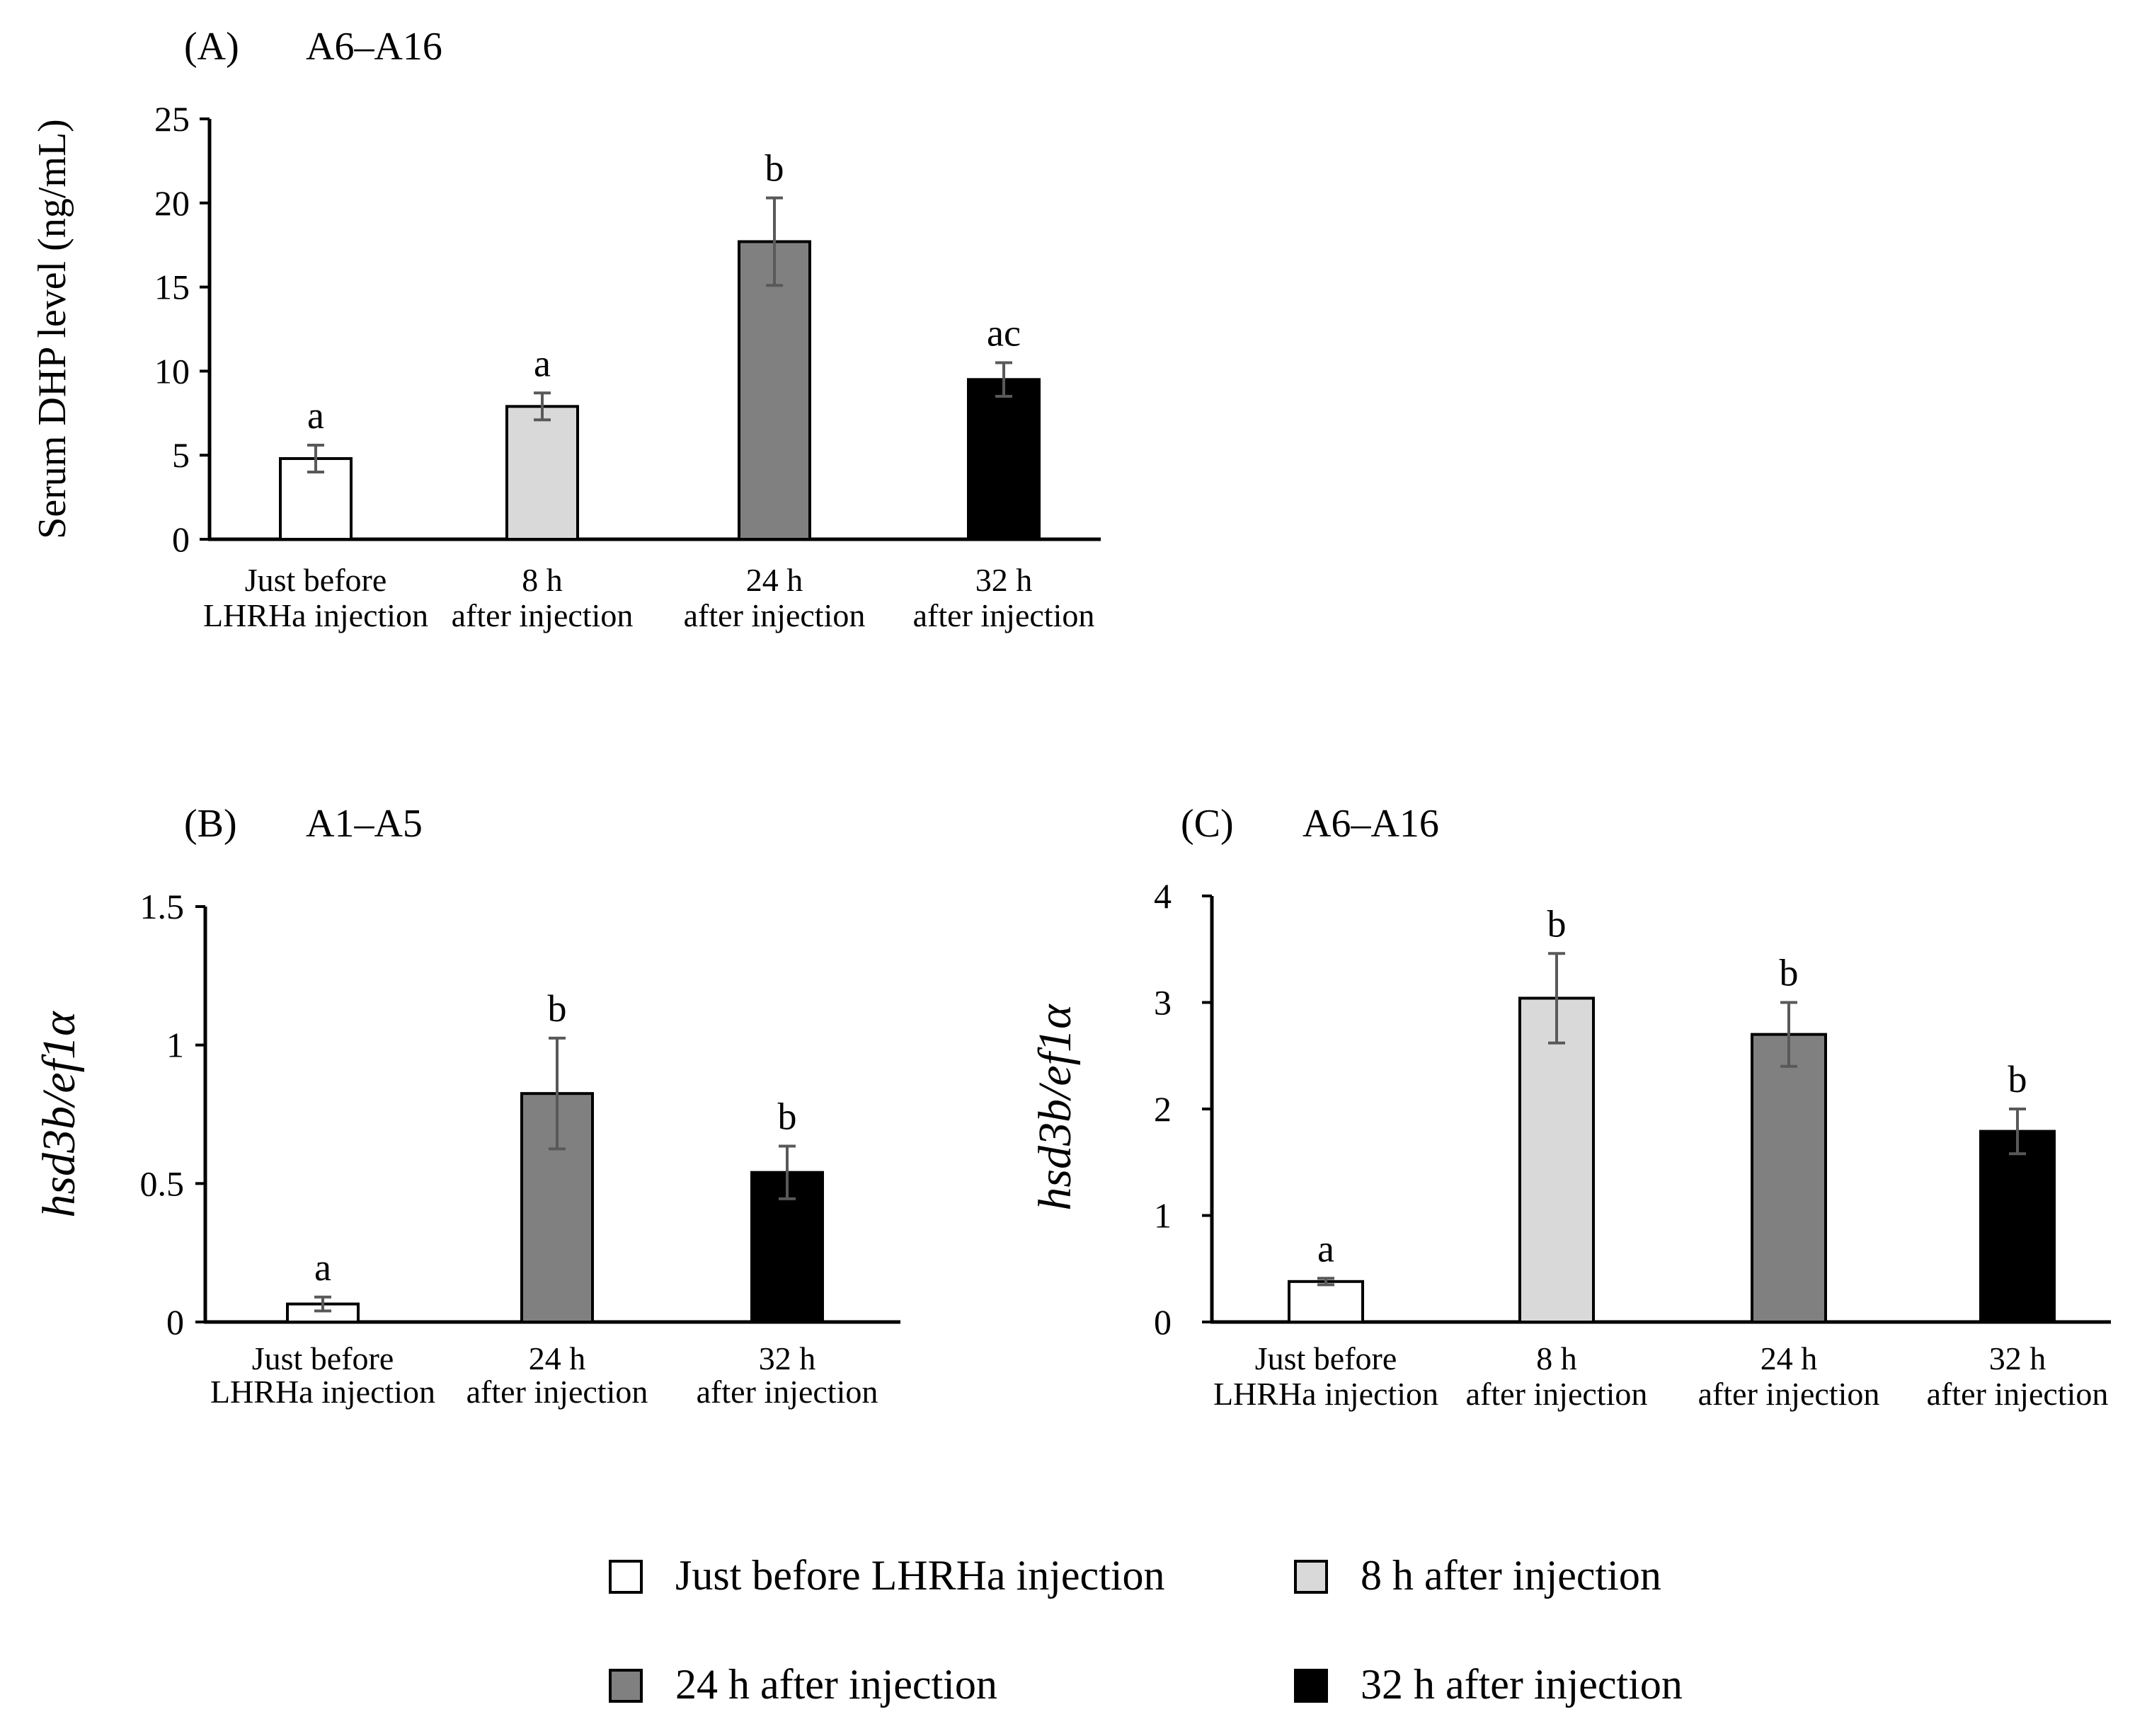 The image size is (2147, 1736). Describe the element at coordinates (211, 824) in the screenshot. I see `panel-label: (B)` at that location.